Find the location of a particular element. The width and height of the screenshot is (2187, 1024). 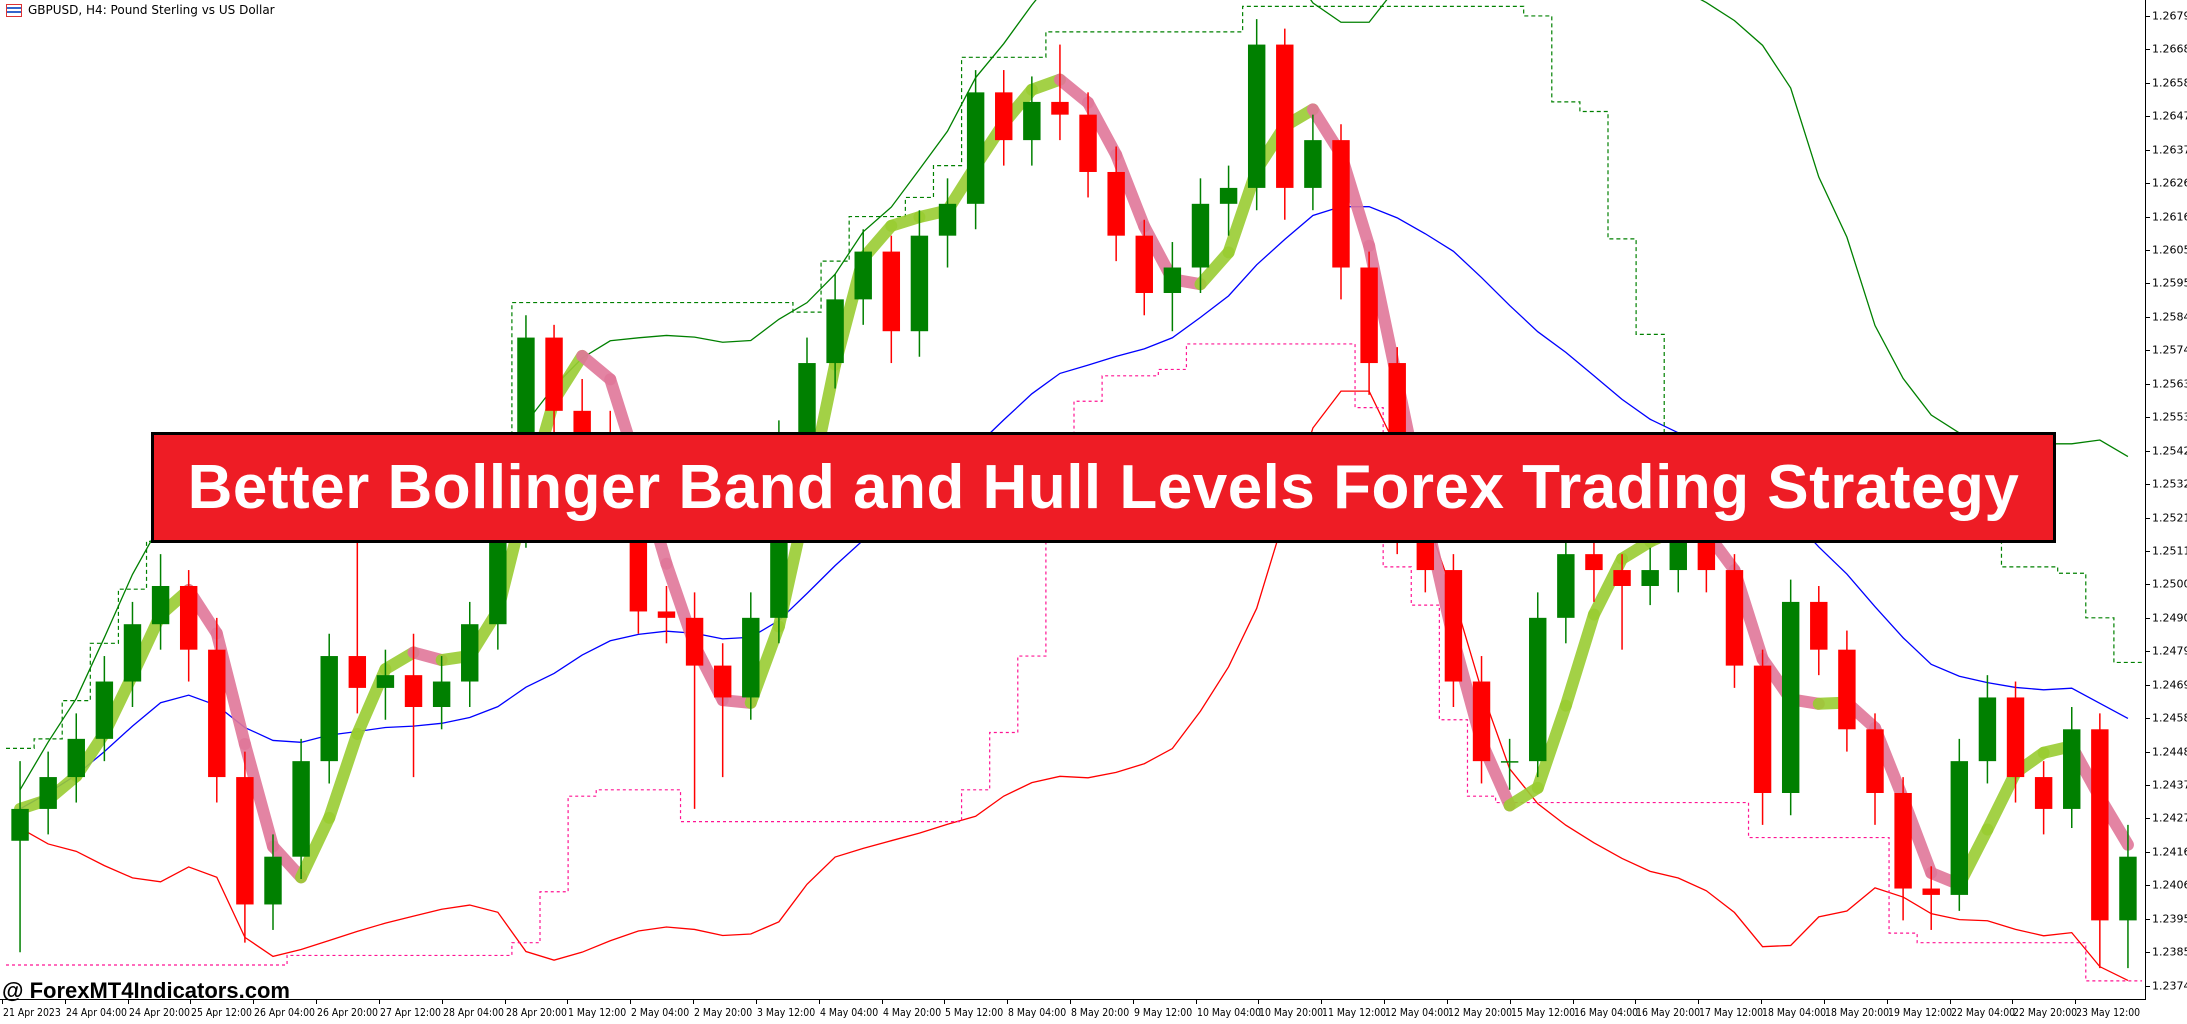

time-label: 4 May 20:00 is located at coordinates (911, 1012).